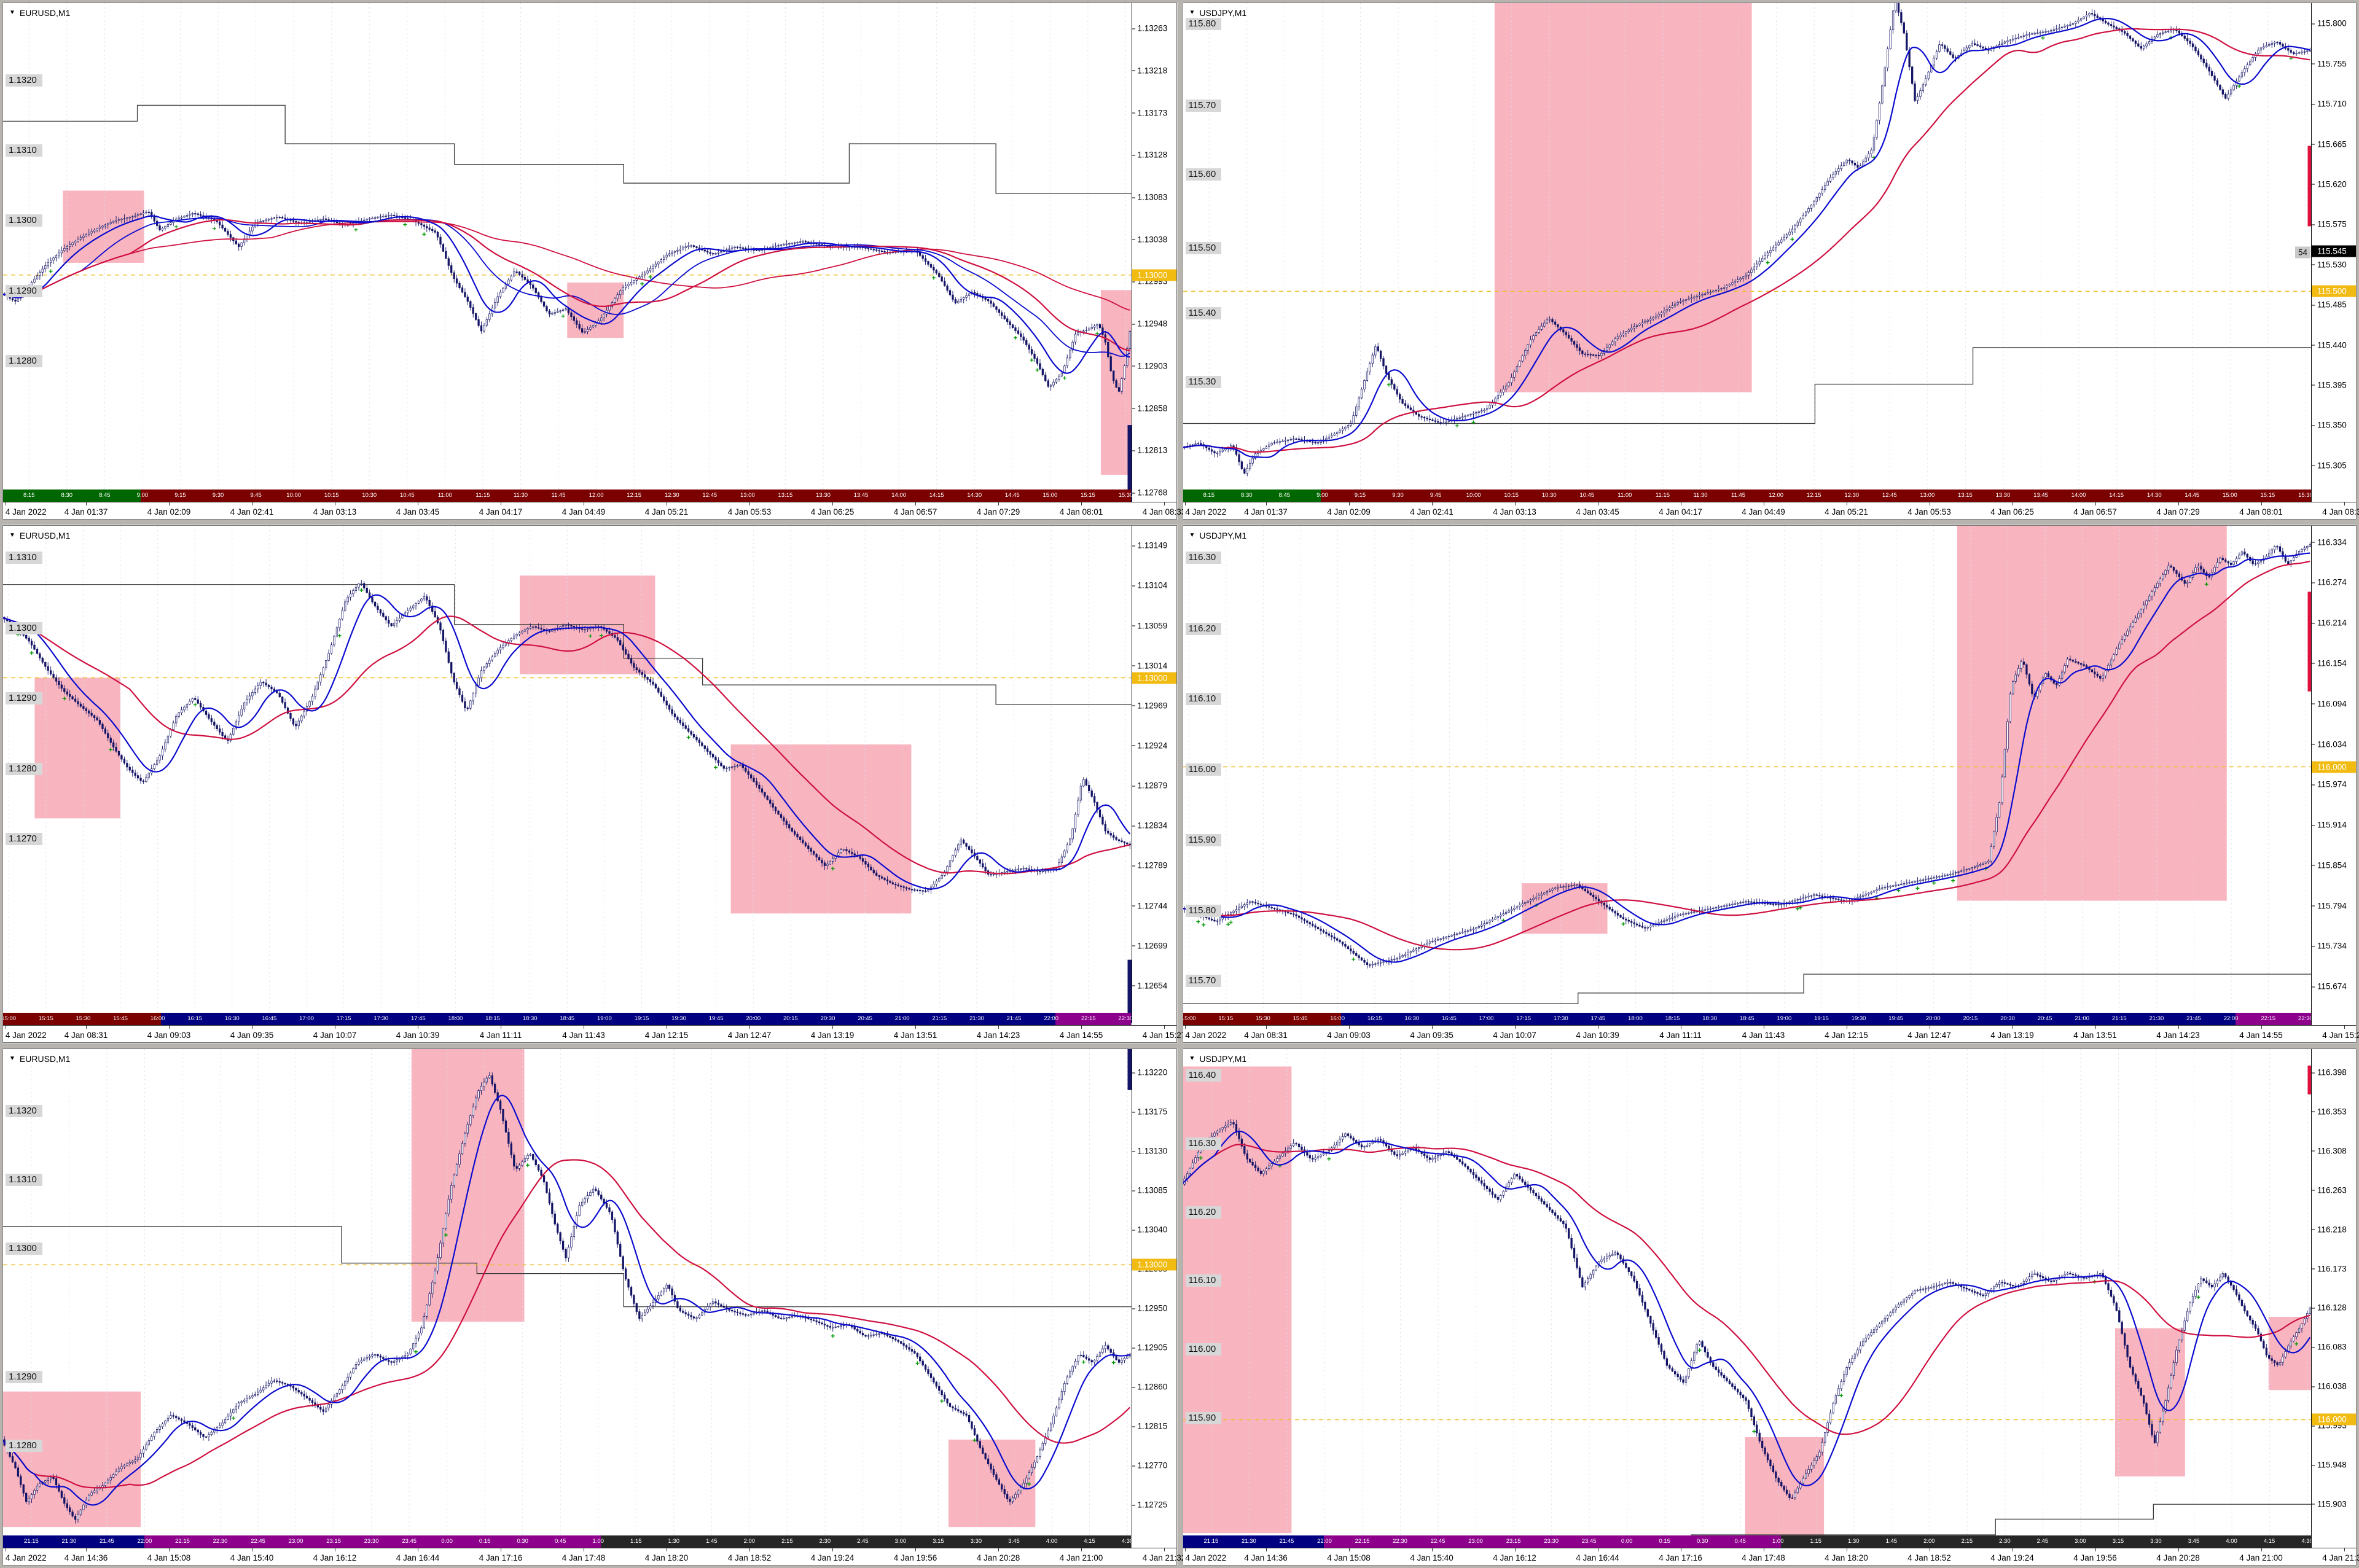 Image resolution: width=2359 pixels, height=1568 pixels. I want to click on session-time-tick: 3:15, so click(2118, 1541).